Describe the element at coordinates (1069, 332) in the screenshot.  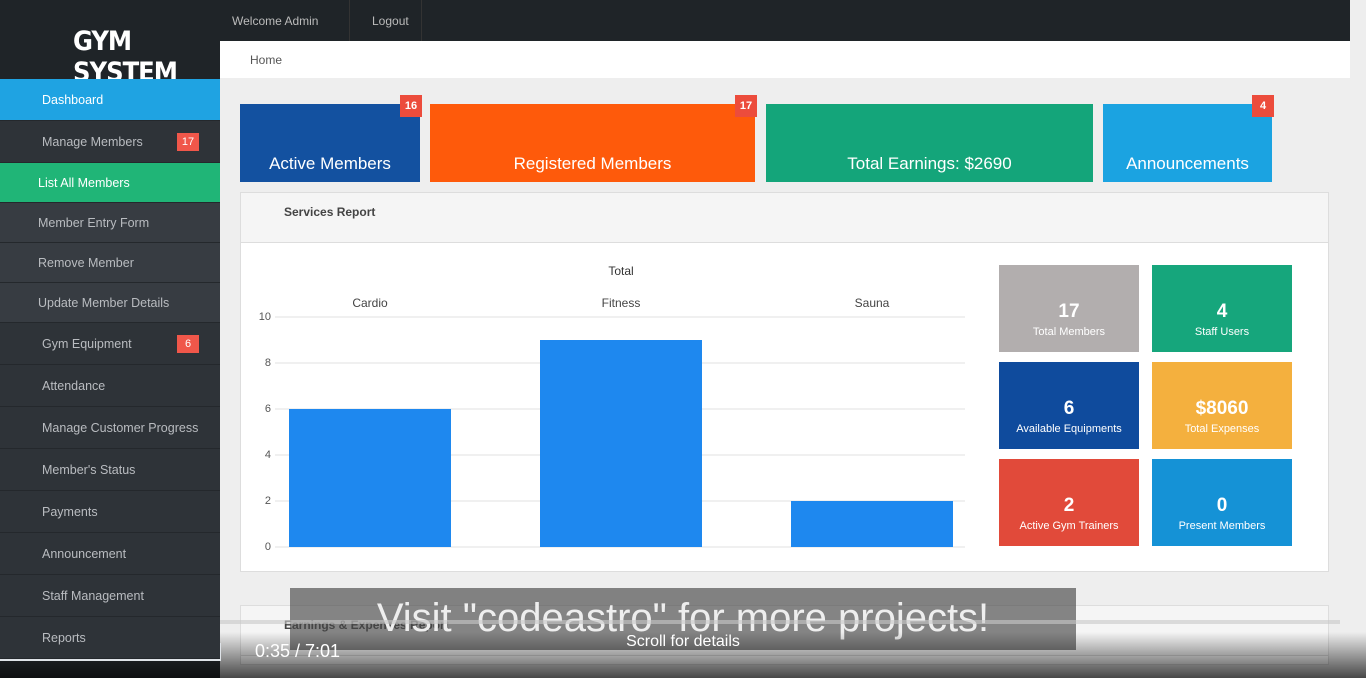
I see `tile-label: Total Members` at that location.